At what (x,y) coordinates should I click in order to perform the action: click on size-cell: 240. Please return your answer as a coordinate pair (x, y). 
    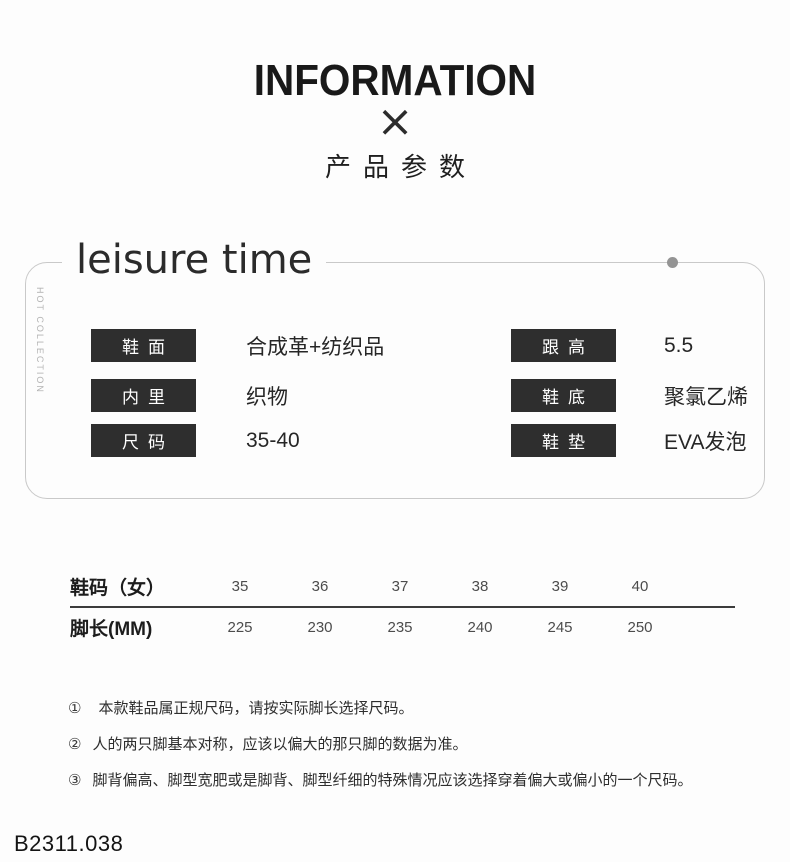
    Looking at the image, I should click on (480, 627).